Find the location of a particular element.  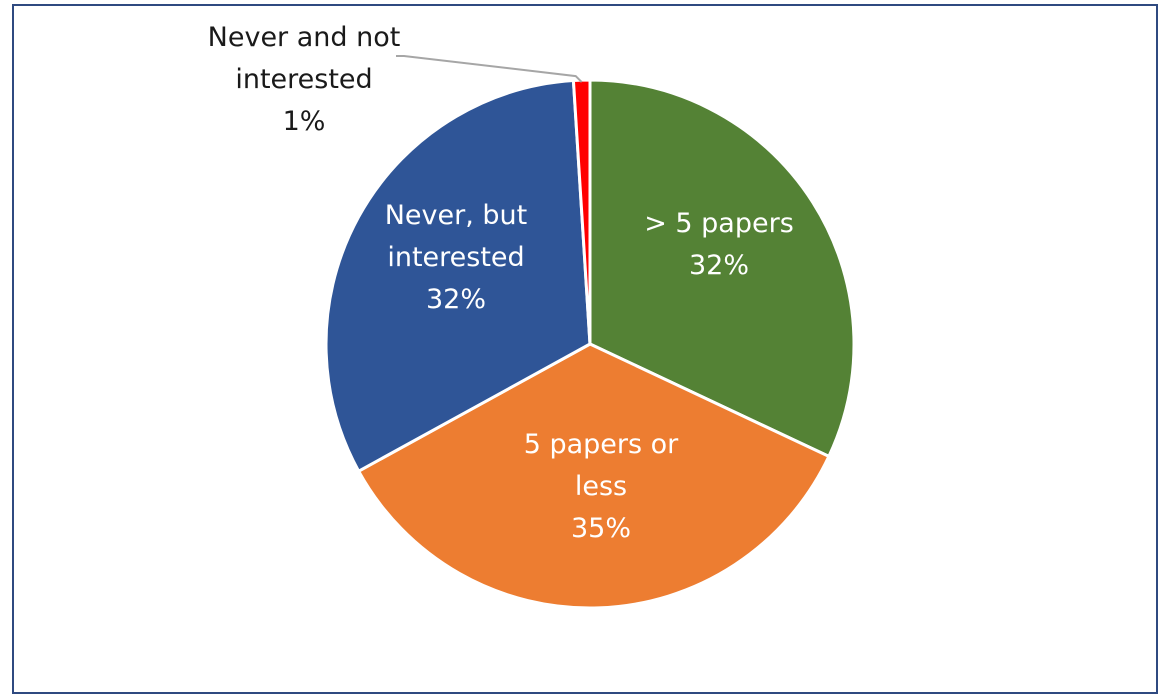

slice-label-0: > 5 papers 32% is located at coordinates (719, 244).